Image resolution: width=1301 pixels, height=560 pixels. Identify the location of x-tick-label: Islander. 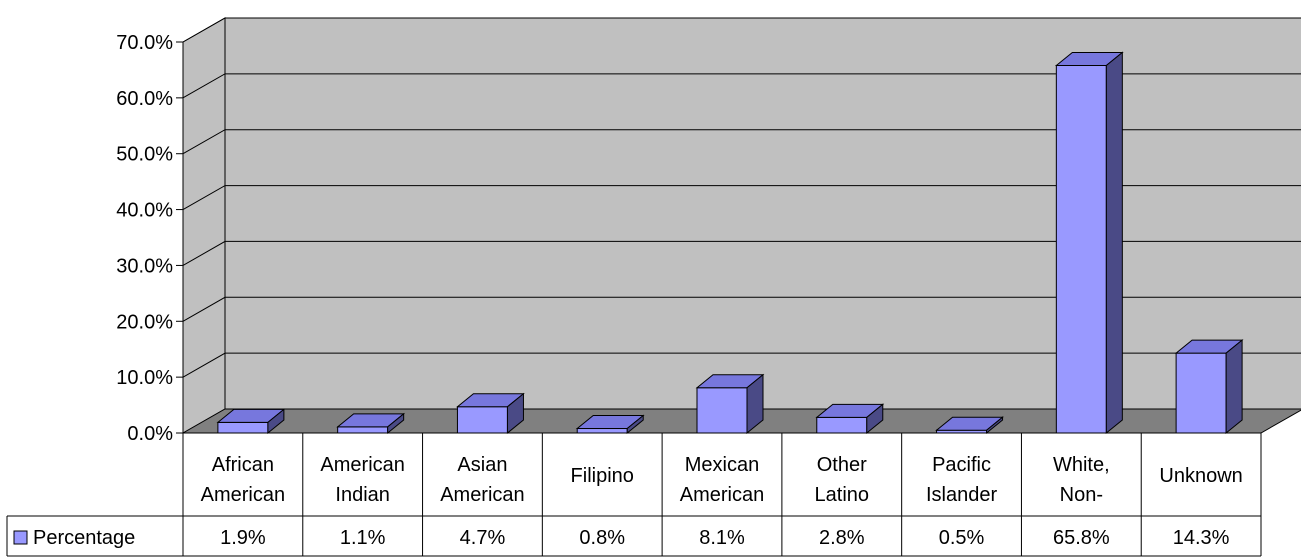
(961, 495).